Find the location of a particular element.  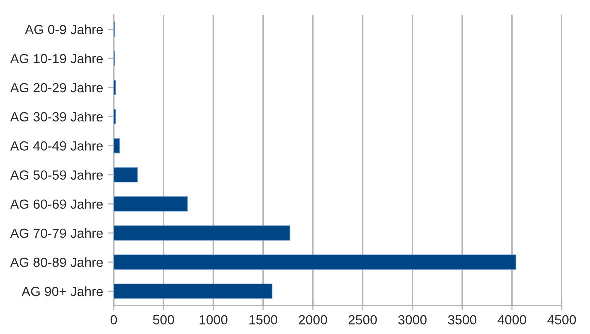

x-tick-label: 3500 is located at coordinates (462, 320).